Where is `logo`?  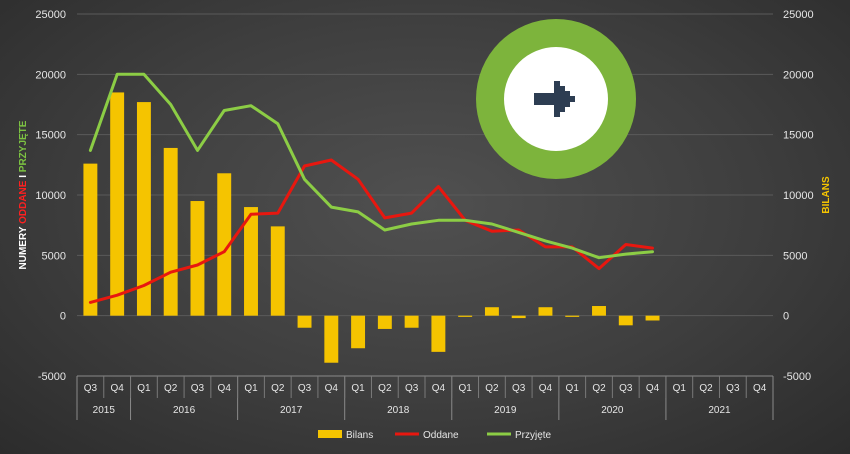
logo is located at coordinates (556, 99).